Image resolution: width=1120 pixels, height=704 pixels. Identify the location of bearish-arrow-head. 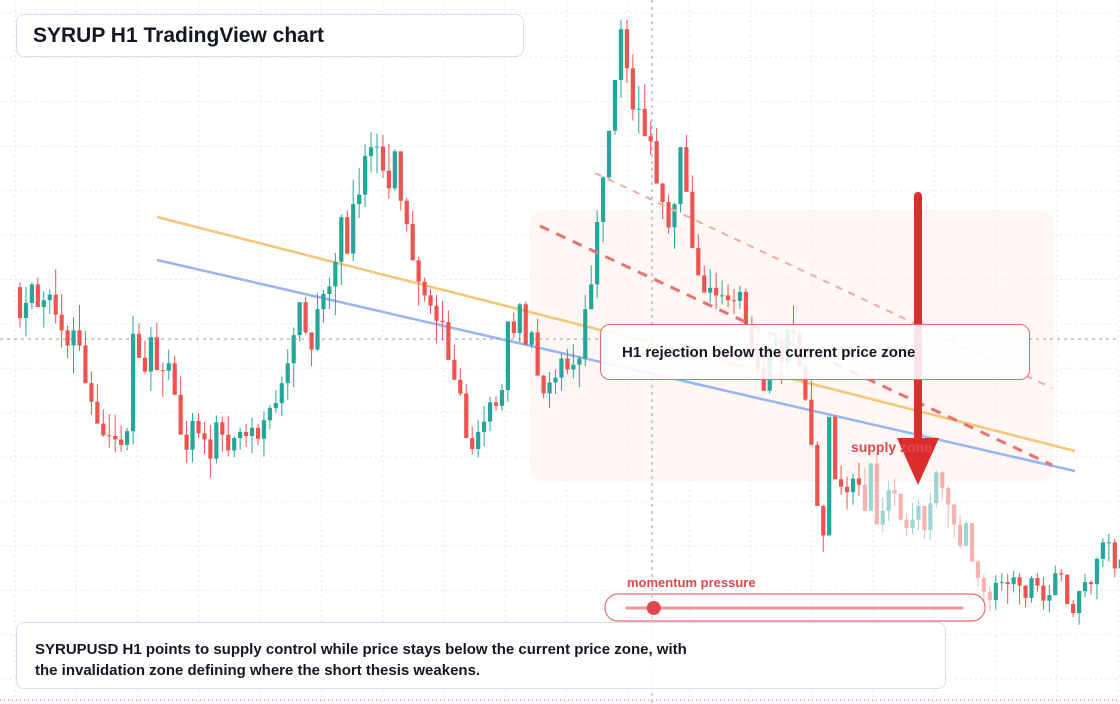
(918, 461).